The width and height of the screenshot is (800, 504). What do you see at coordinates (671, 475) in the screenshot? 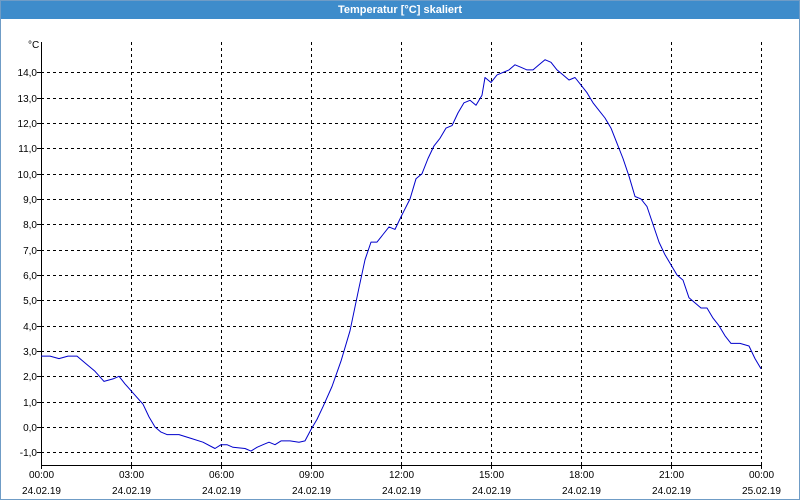
I see `x-tick-time-label: 21:00` at bounding box center [671, 475].